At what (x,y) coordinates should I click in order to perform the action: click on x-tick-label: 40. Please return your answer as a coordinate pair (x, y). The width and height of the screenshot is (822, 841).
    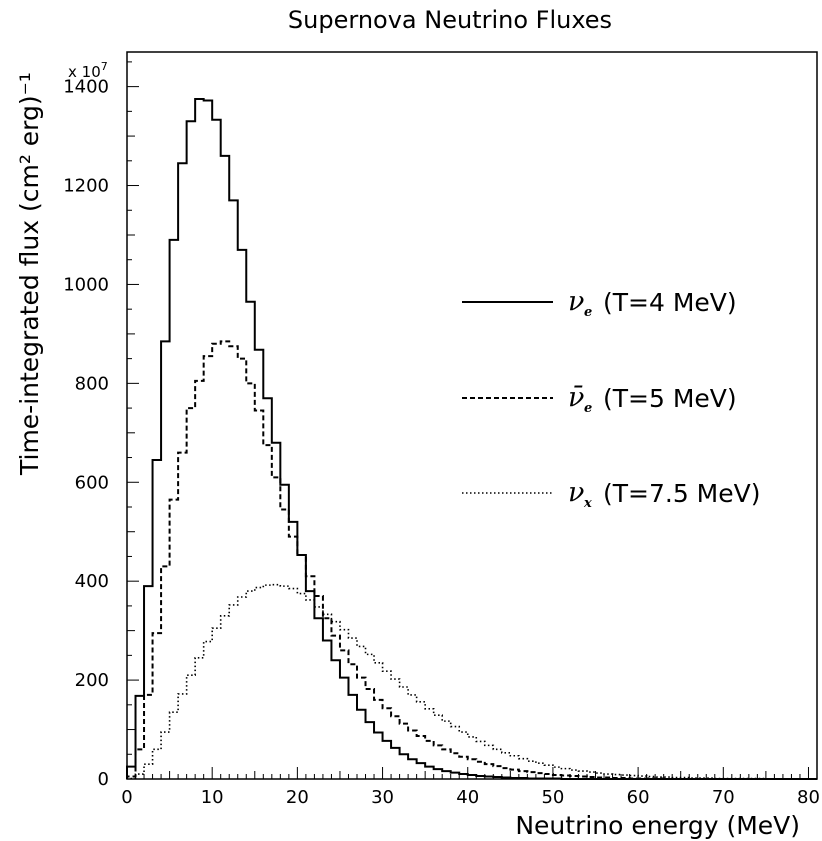
    Looking at the image, I should click on (467, 797).